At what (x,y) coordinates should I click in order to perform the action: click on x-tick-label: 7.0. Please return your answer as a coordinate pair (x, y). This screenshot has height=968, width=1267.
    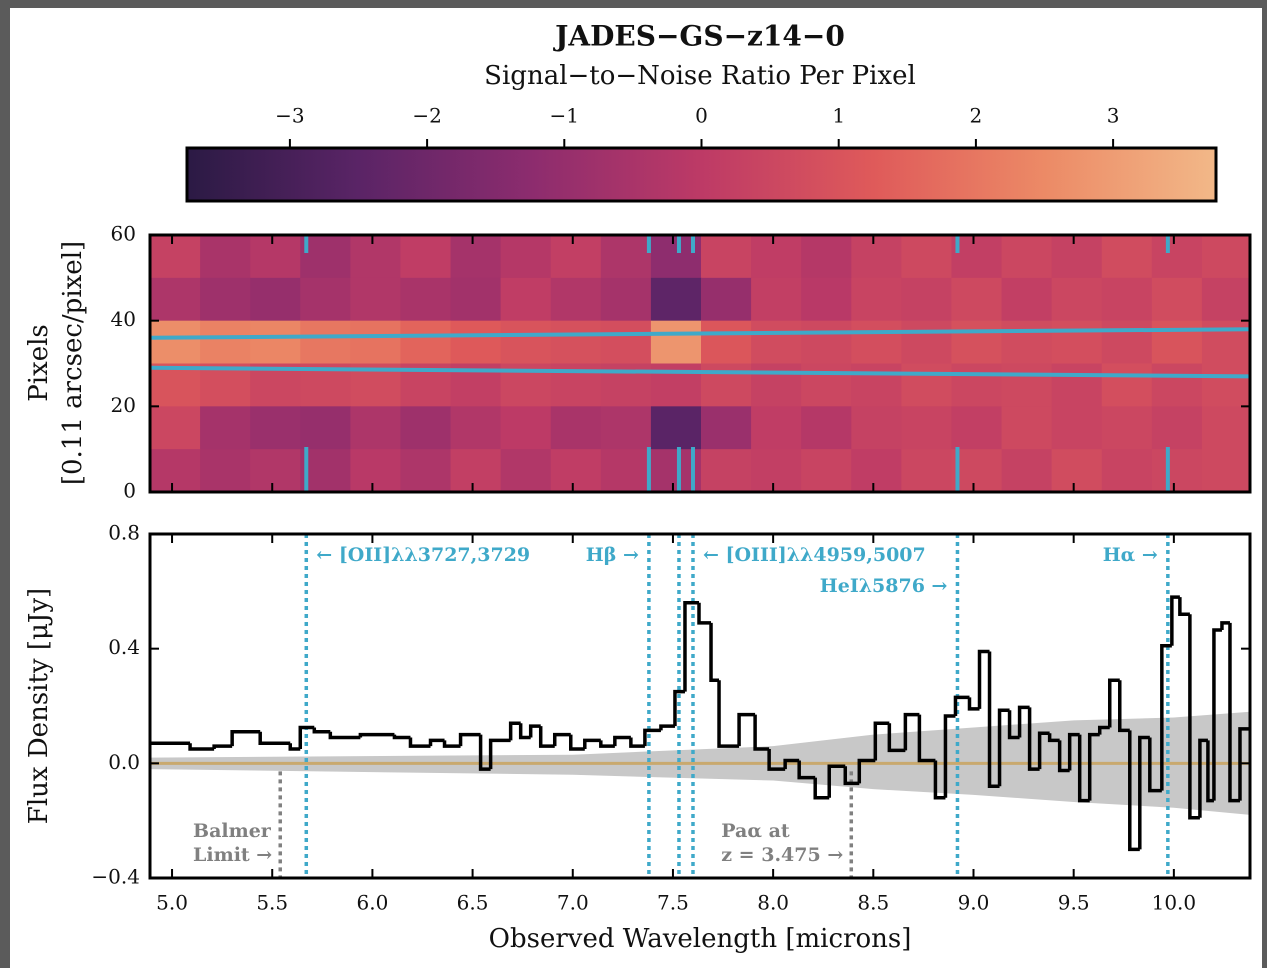
    Looking at the image, I should click on (573, 903).